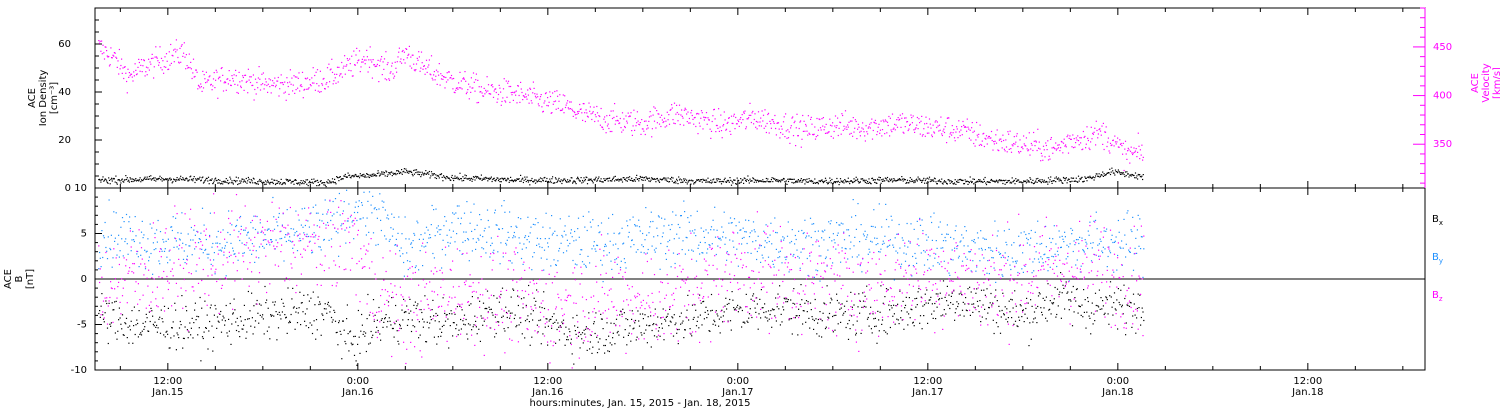 The width and height of the screenshot is (1500, 410). I want to click on axis-title-line: [nT], so click(30, 279).